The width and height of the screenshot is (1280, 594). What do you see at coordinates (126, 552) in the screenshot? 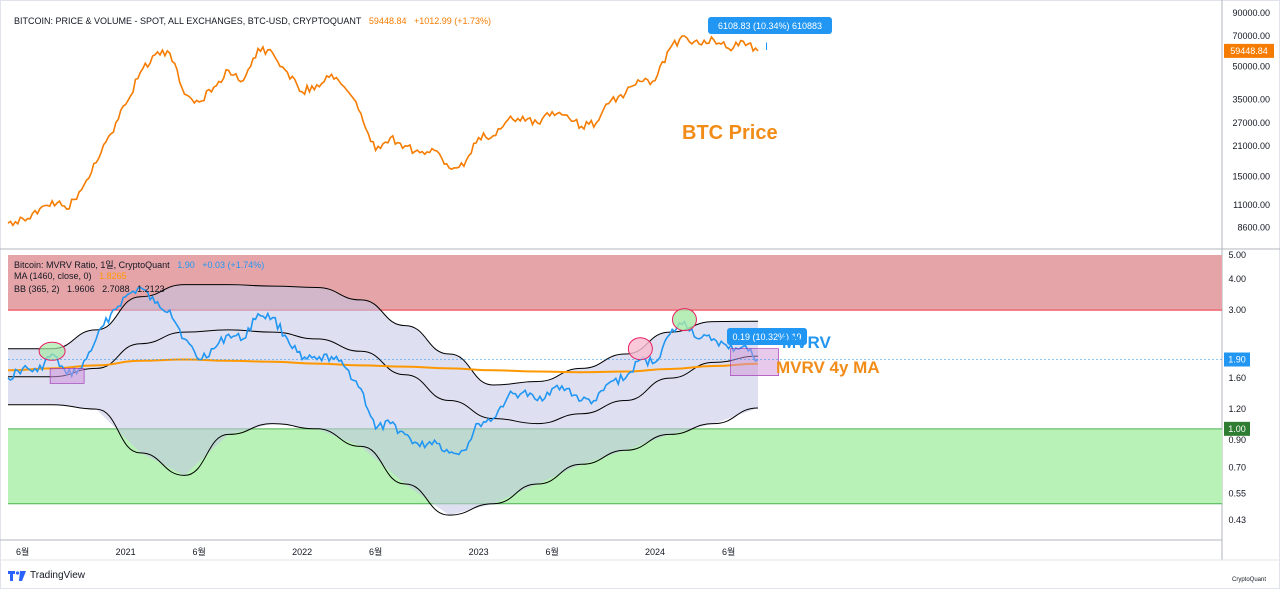
I see `time-axis-tick-1: 2021` at bounding box center [126, 552].